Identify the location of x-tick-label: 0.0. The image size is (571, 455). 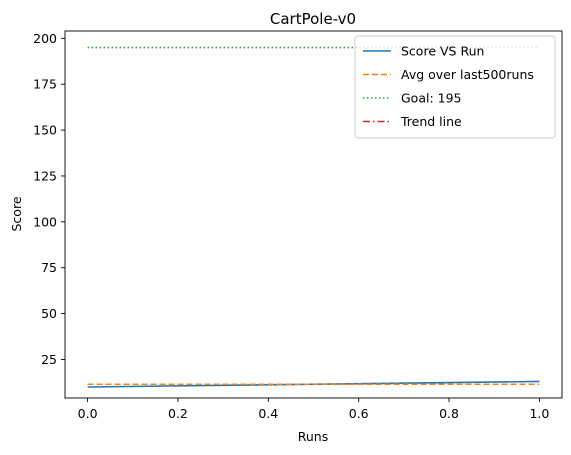
(88, 413).